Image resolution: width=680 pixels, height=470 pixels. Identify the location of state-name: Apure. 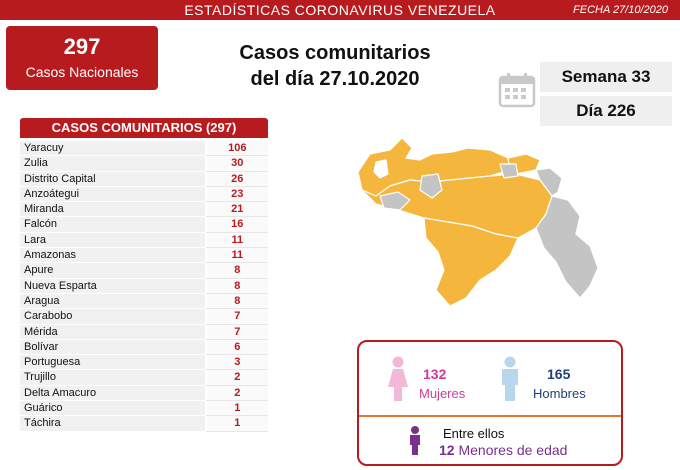
(112, 271).